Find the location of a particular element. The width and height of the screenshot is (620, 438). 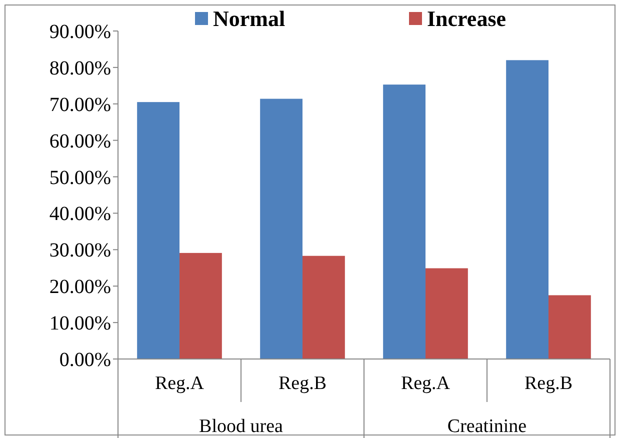

y-tick-label: 10.00% is located at coordinates (80, 323).